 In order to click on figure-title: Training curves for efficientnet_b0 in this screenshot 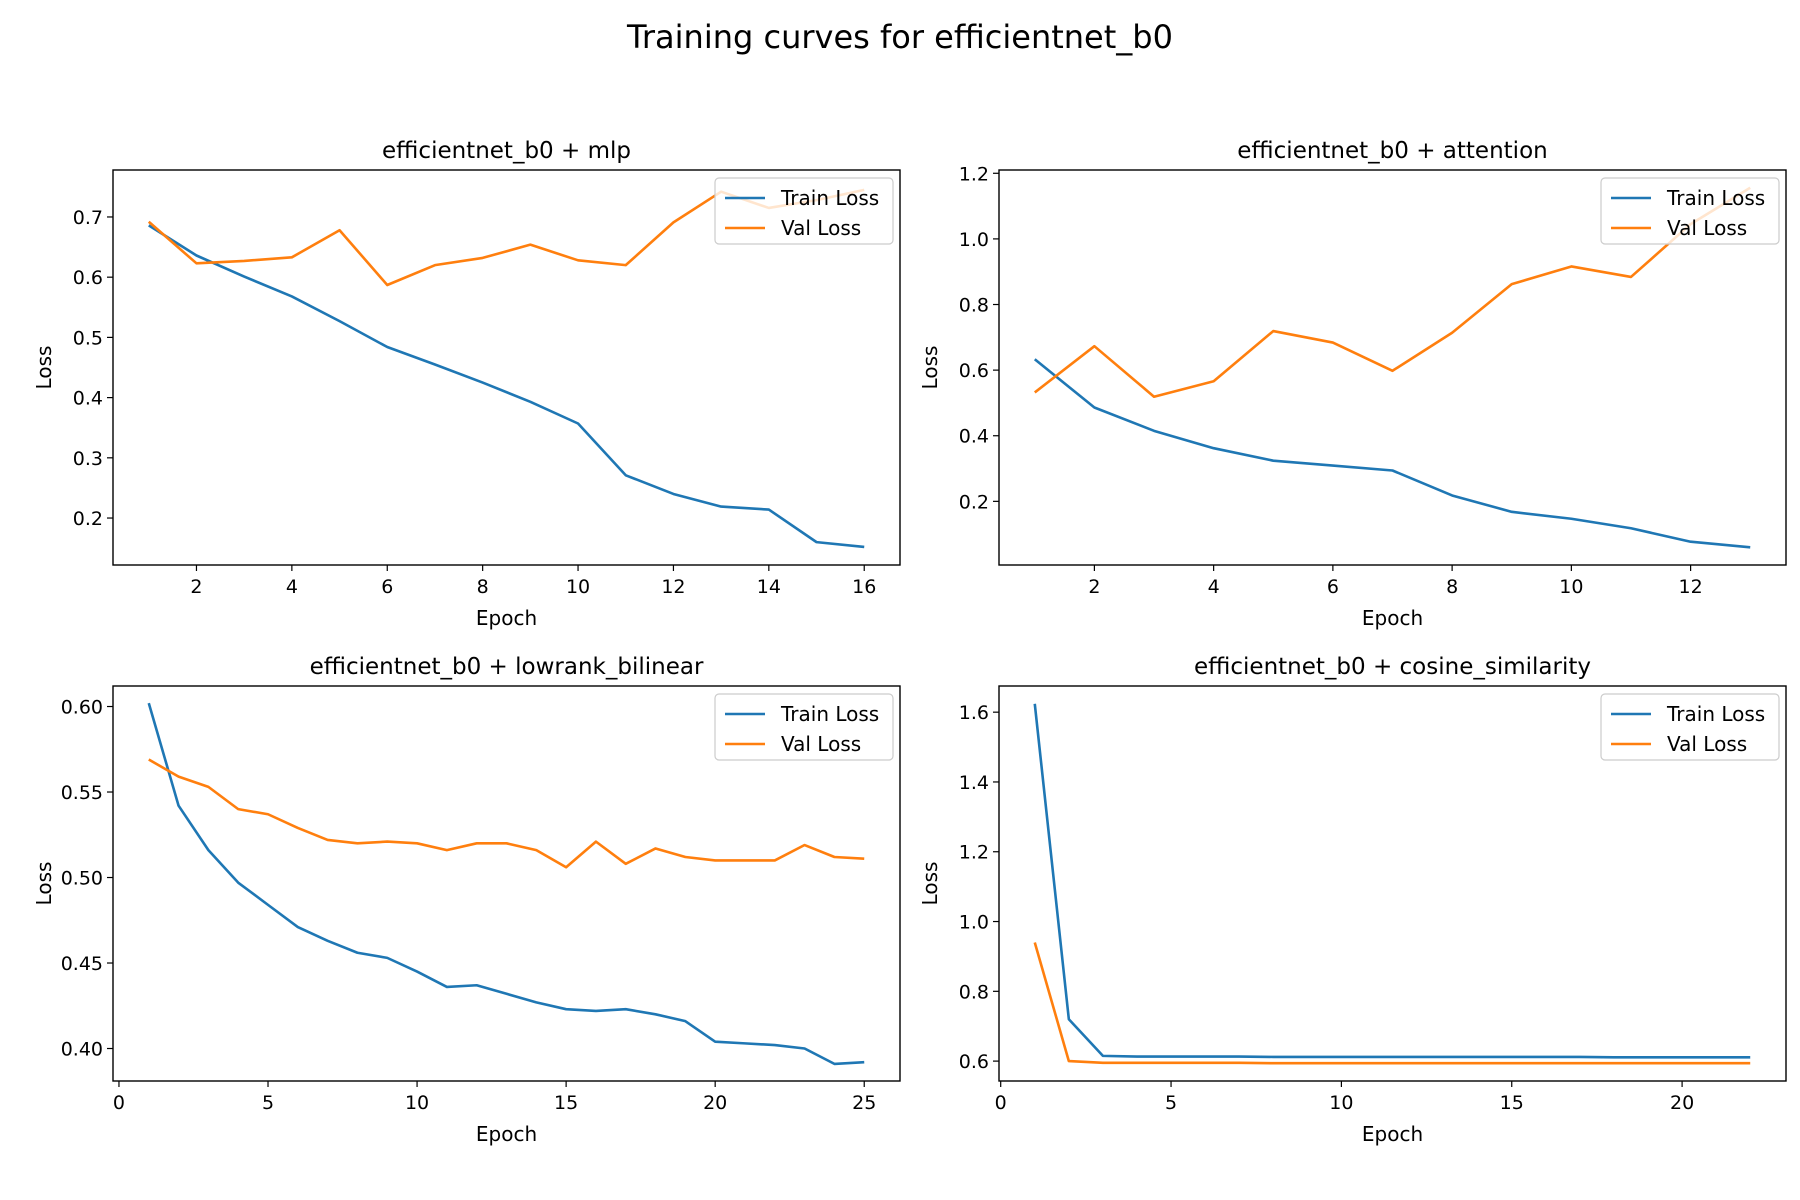, I will do `click(900, 37)`.